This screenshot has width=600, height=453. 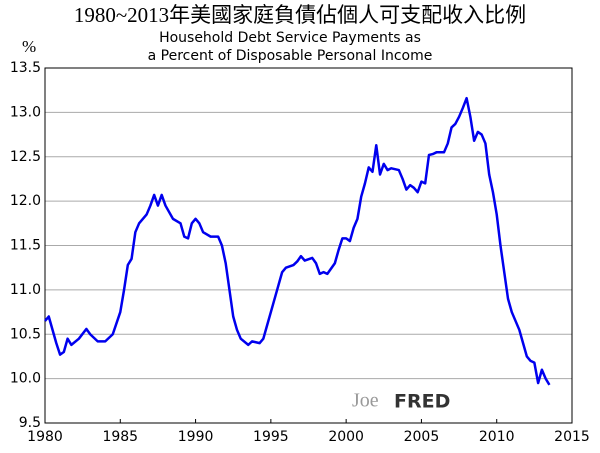 I want to click on y-tick-label: 13.5, so click(x=25, y=68).